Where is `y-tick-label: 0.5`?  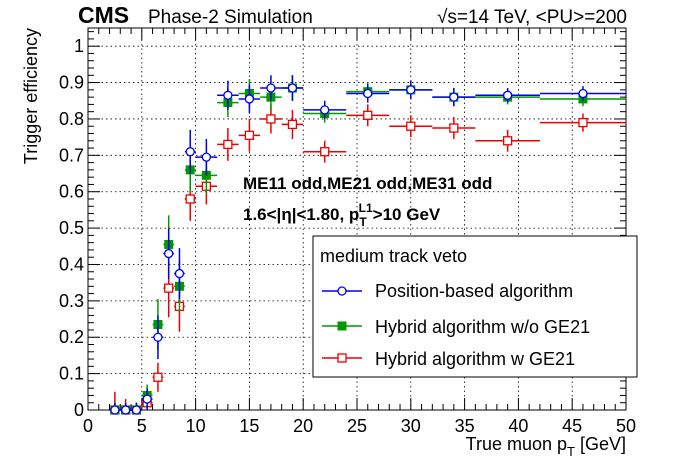
y-tick-label: 0.5 is located at coordinates (71, 228).